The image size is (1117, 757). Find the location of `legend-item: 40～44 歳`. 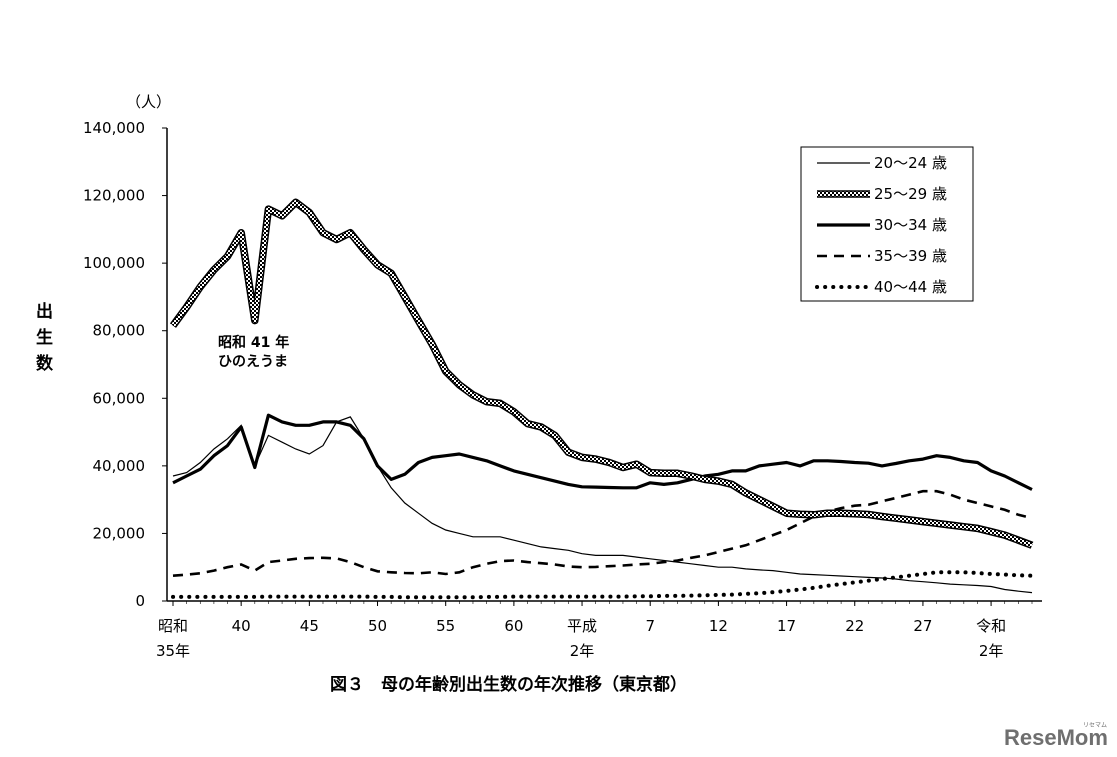

legend-item: 40～44 歳 is located at coordinates (881, 287).